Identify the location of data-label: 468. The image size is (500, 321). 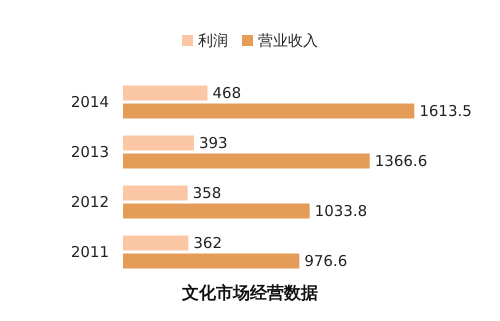
(227, 93).